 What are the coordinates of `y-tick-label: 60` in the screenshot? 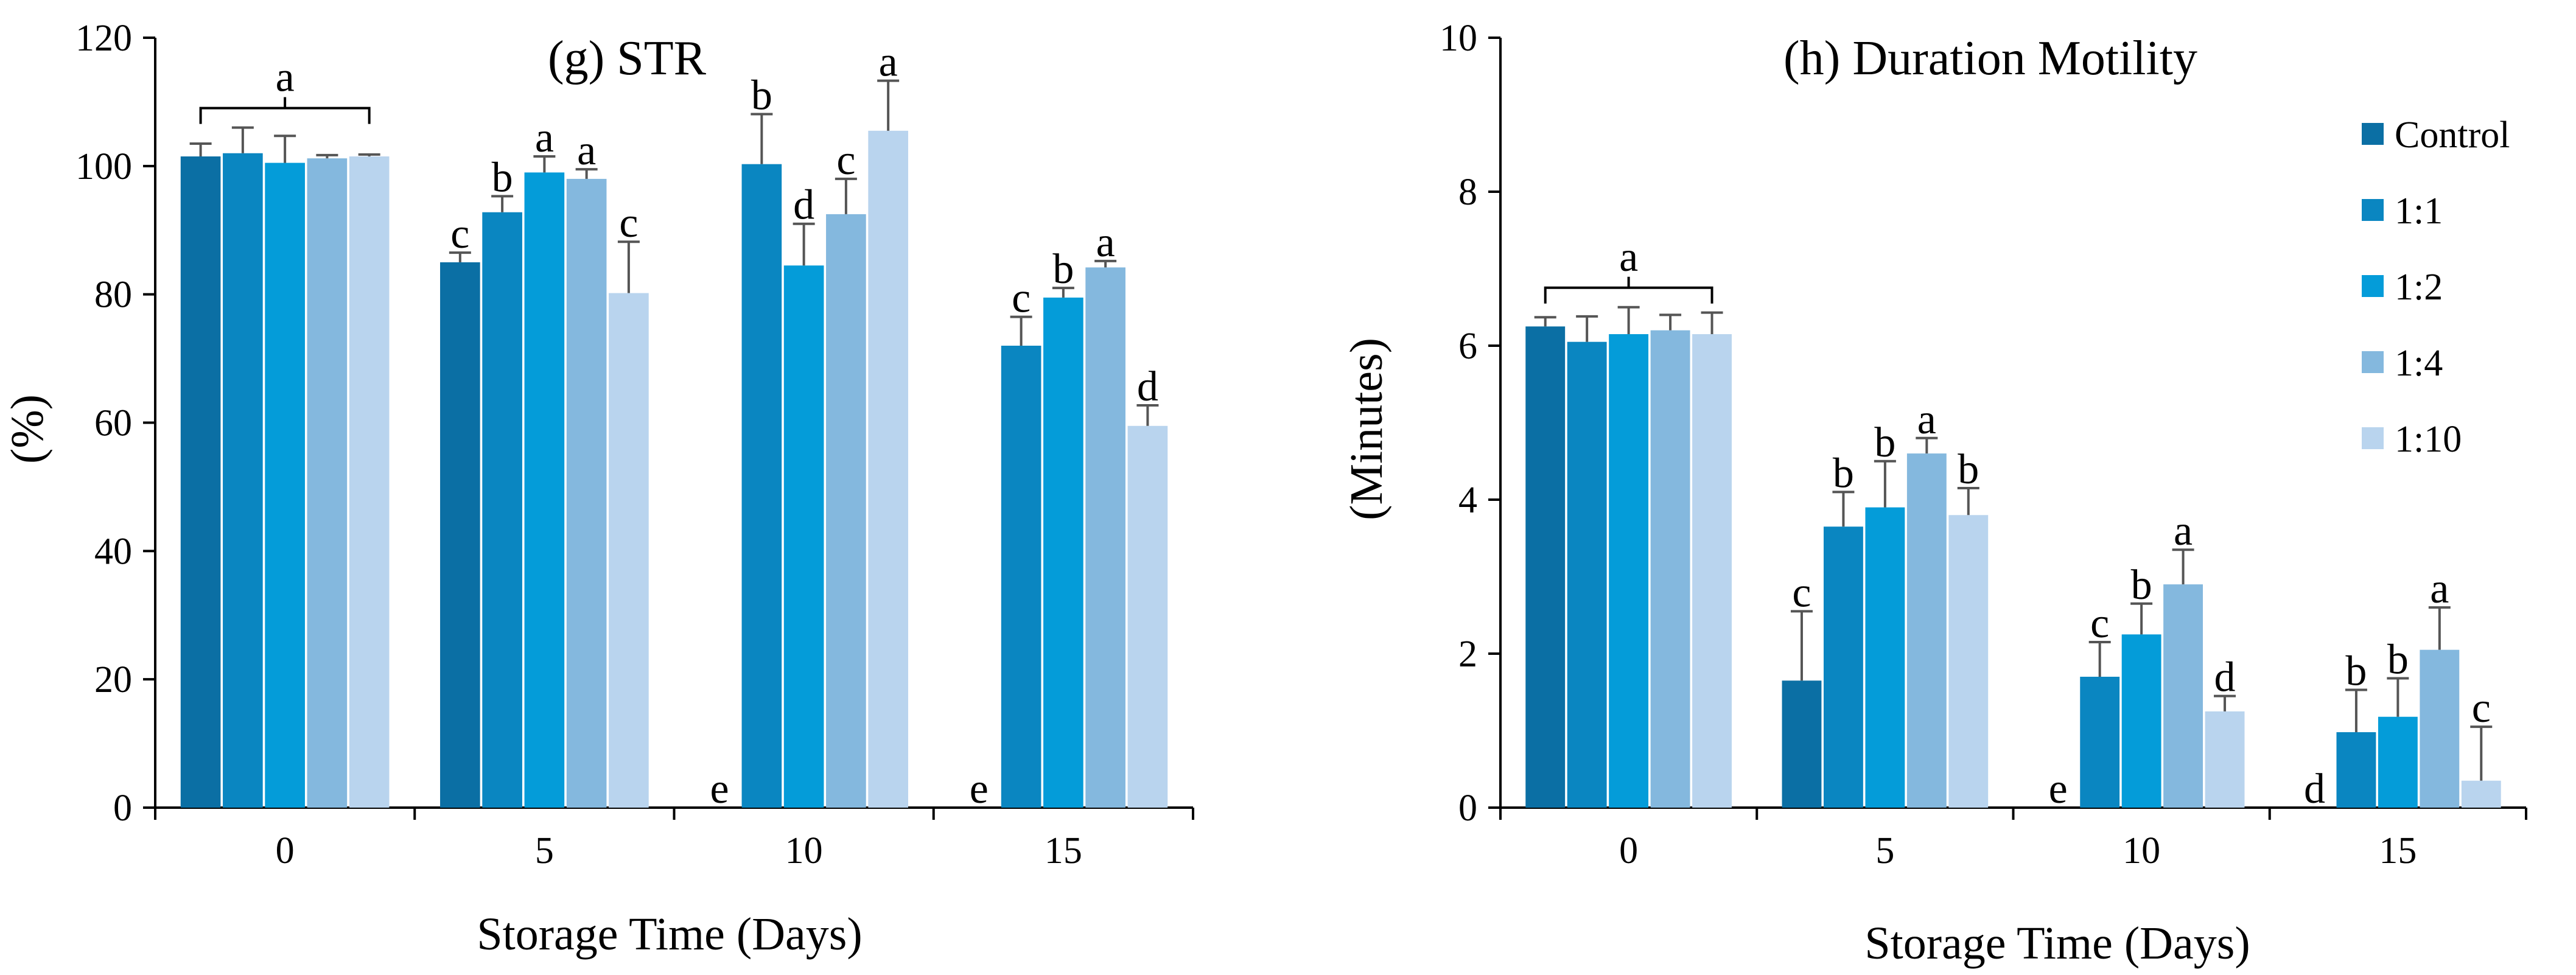 It's located at (113, 424).